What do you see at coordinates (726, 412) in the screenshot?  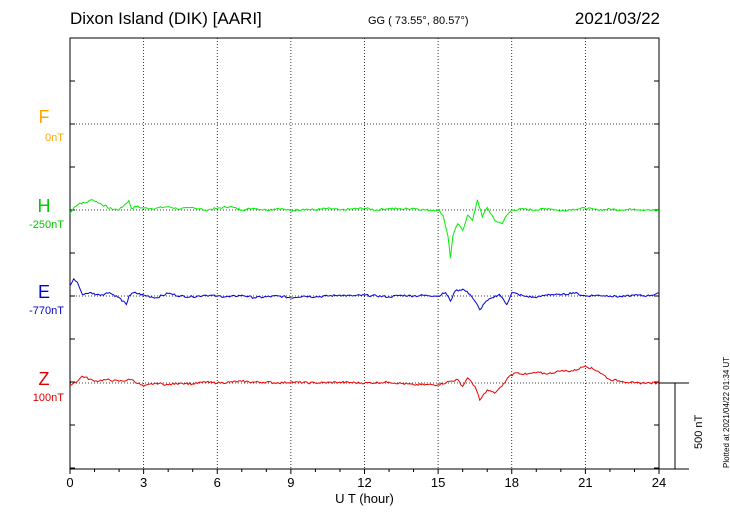 I see `plot-timestamp: Plotted at 2021/04/22 01:34 UT` at bounding box center [726, 412].